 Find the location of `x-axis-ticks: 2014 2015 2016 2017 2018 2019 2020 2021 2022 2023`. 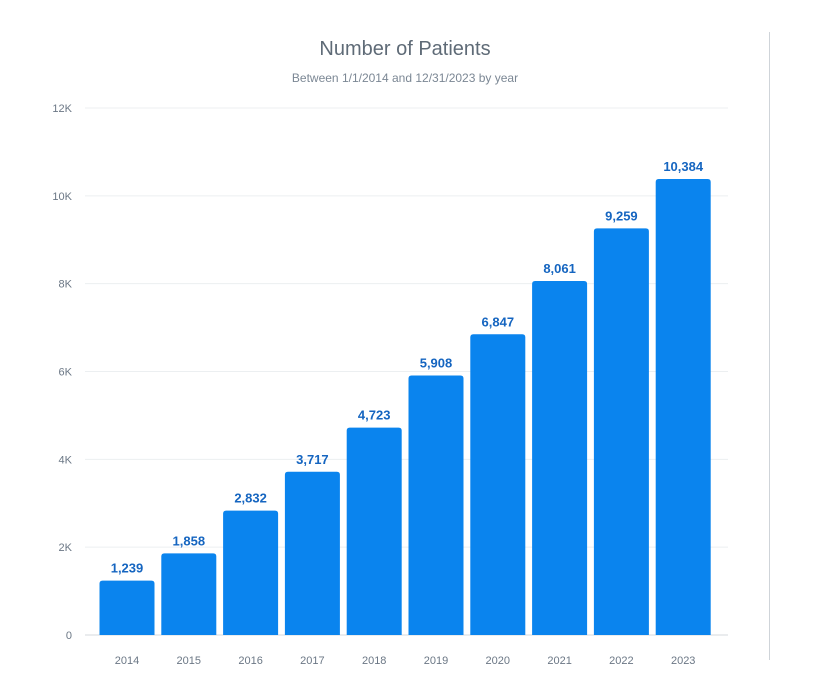

x-axis-ticks: 2014 2015 2016 2017 2018 2019 2020 2021 2022 2023 is located at coordinates (405, 661).